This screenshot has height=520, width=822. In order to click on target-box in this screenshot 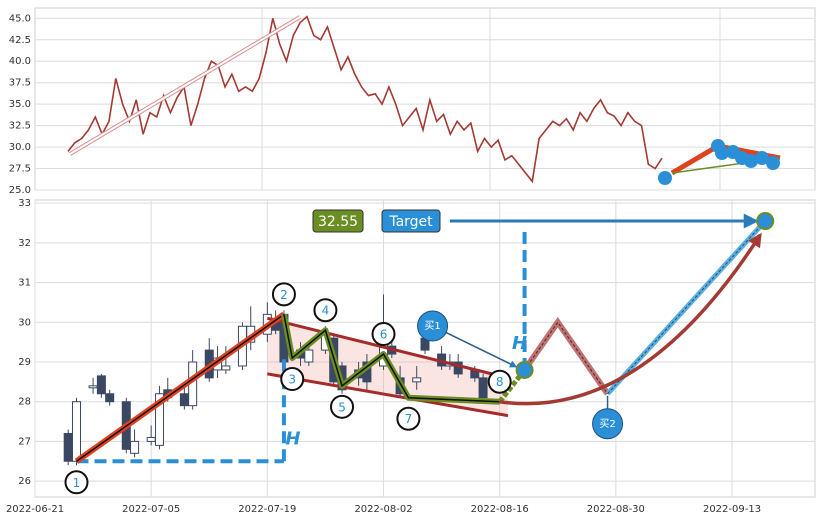, I will do `click(411, 221)`.